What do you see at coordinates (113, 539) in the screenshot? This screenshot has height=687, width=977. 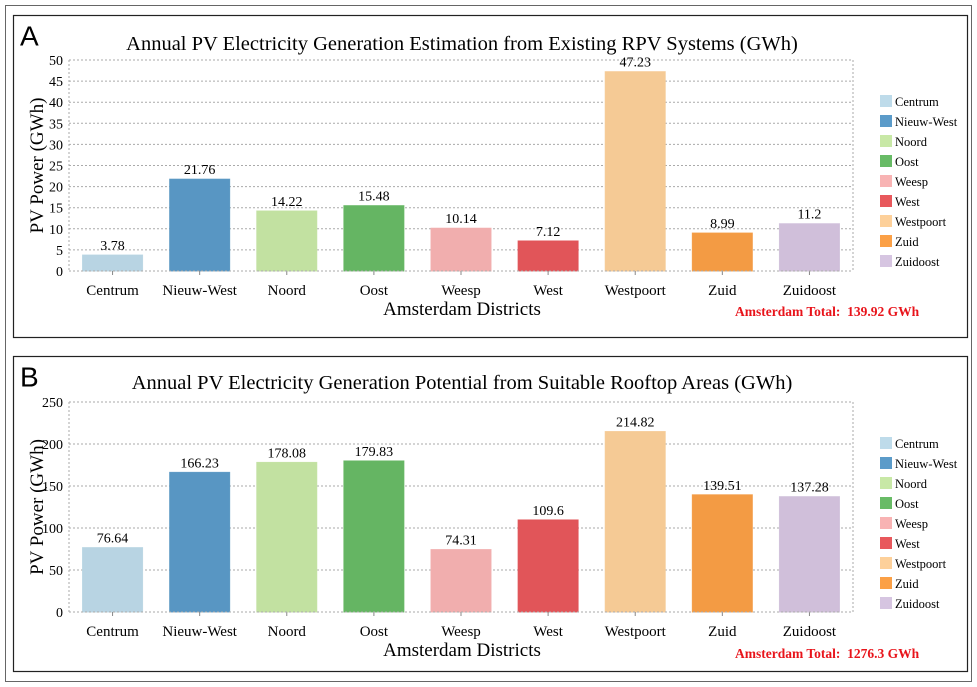 I see `data-label: 76.64` at bounding box center [113, 539].